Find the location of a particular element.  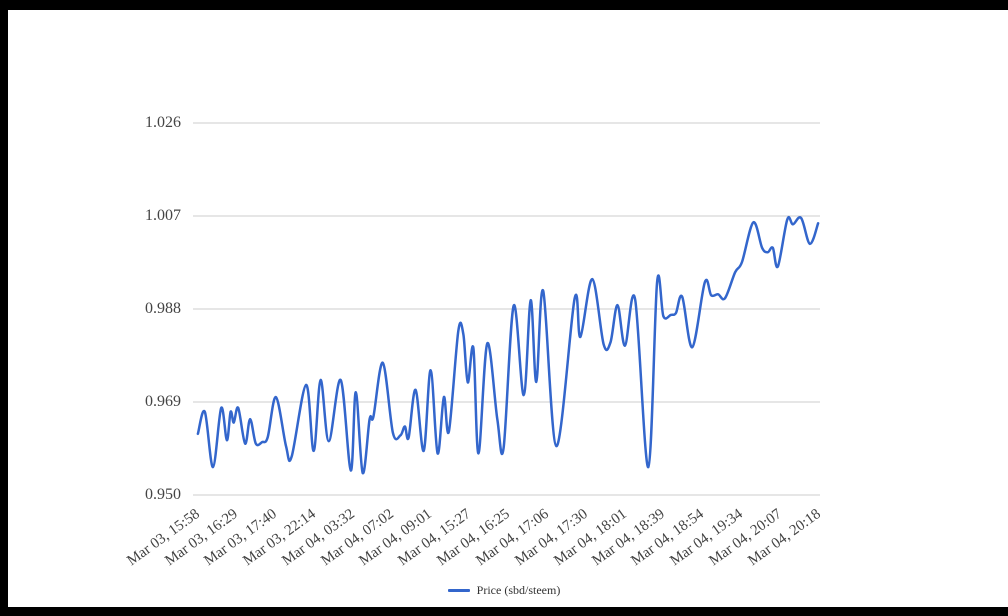

chart-legend: Price (sbd/steem) is located at coordinates (504, 590).